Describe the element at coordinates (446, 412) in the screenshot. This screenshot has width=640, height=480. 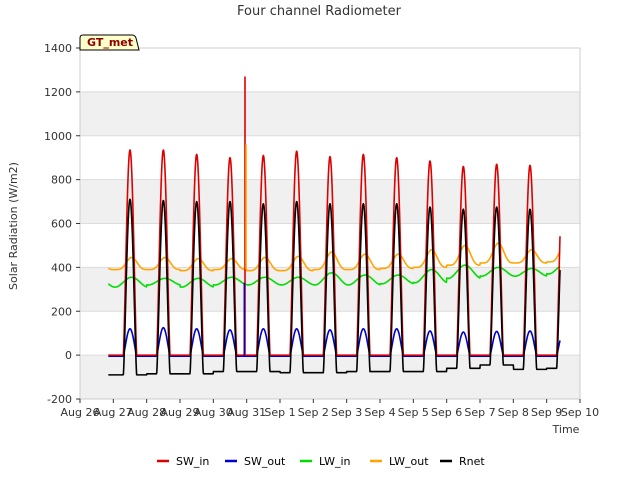
I see `x-tick-label: Sep 6` at that location.